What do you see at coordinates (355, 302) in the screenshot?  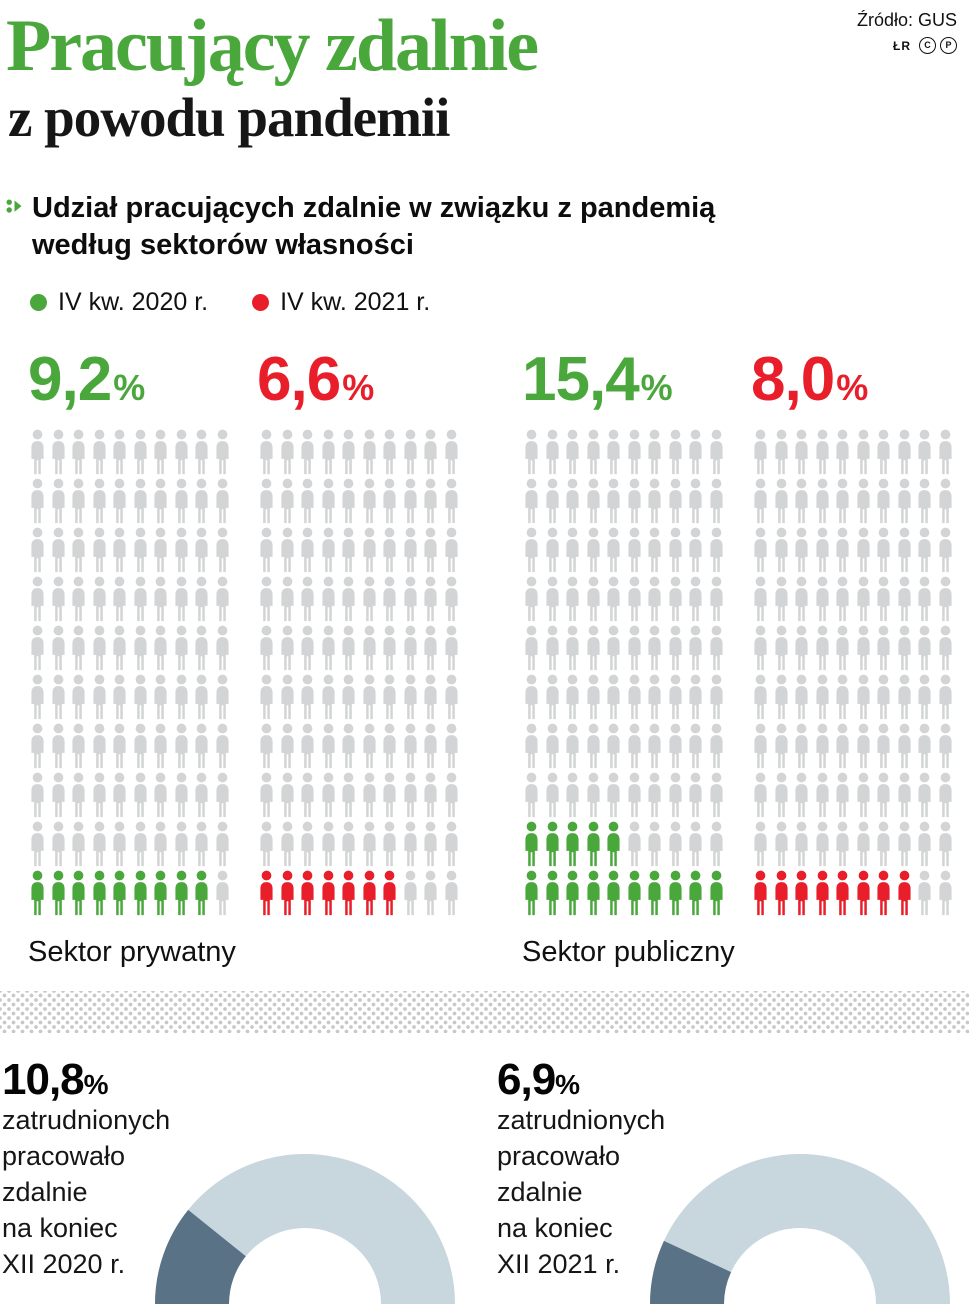 I see `legend-label-2021: IV kw. 2021 r.` at bounding box center [355, 302].